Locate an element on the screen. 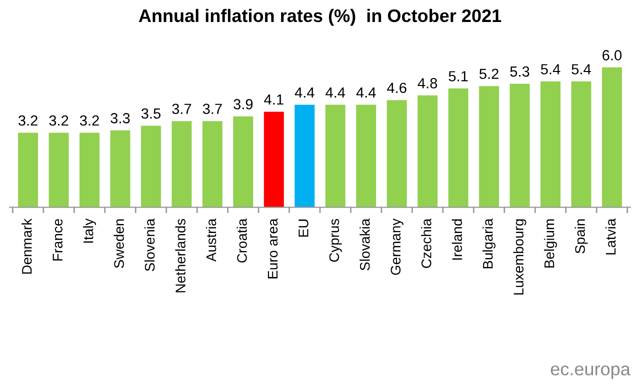  x-tick-label: Spain is located at coordinates (581, 236).